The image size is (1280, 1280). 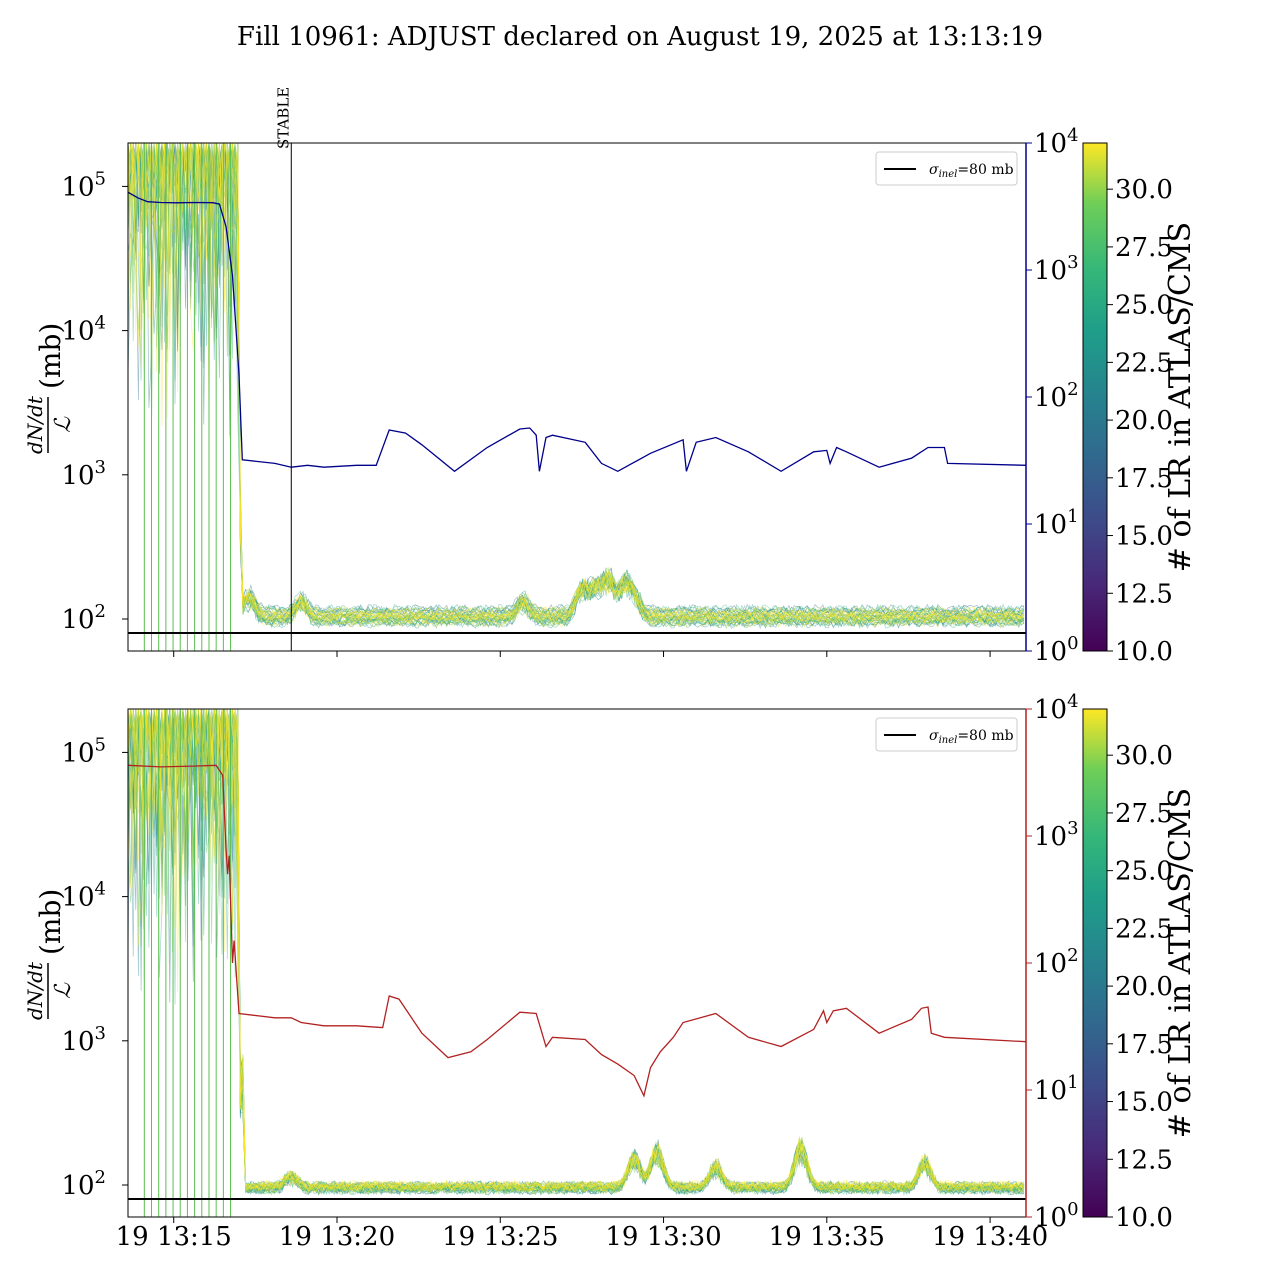 I want to click on x-tick-label: 19 13:20, so click(x=337, y=1237).